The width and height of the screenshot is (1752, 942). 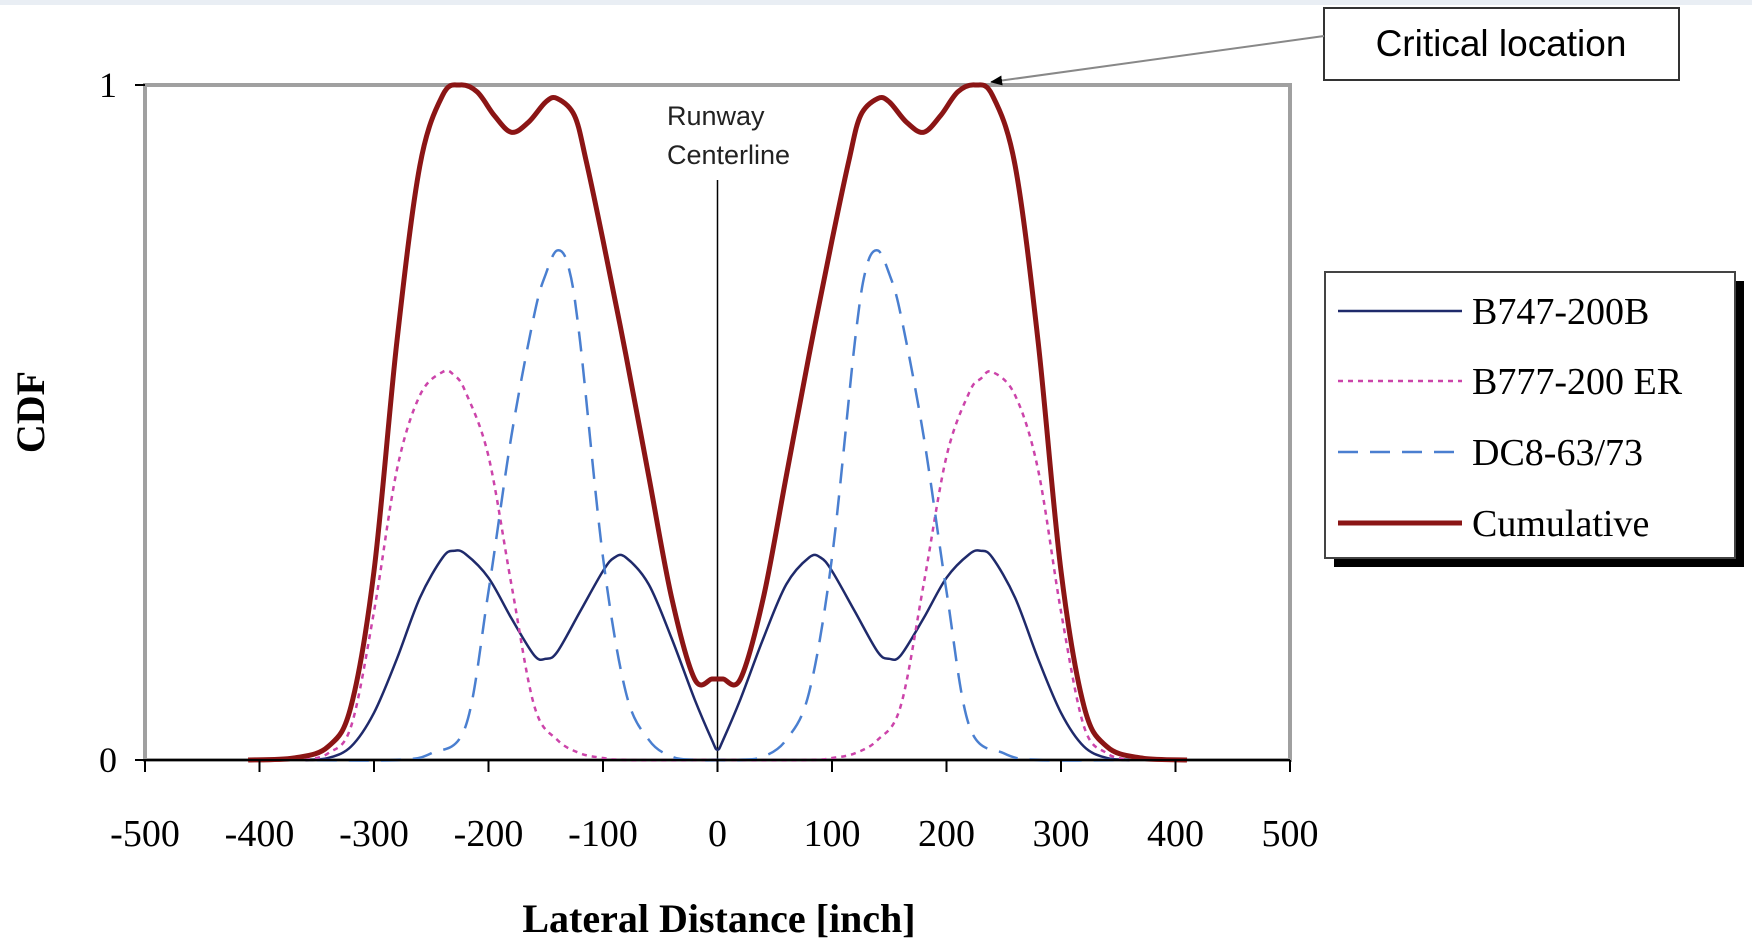 I want to click on x-tick-label: -500, so click(x=145, y=834).